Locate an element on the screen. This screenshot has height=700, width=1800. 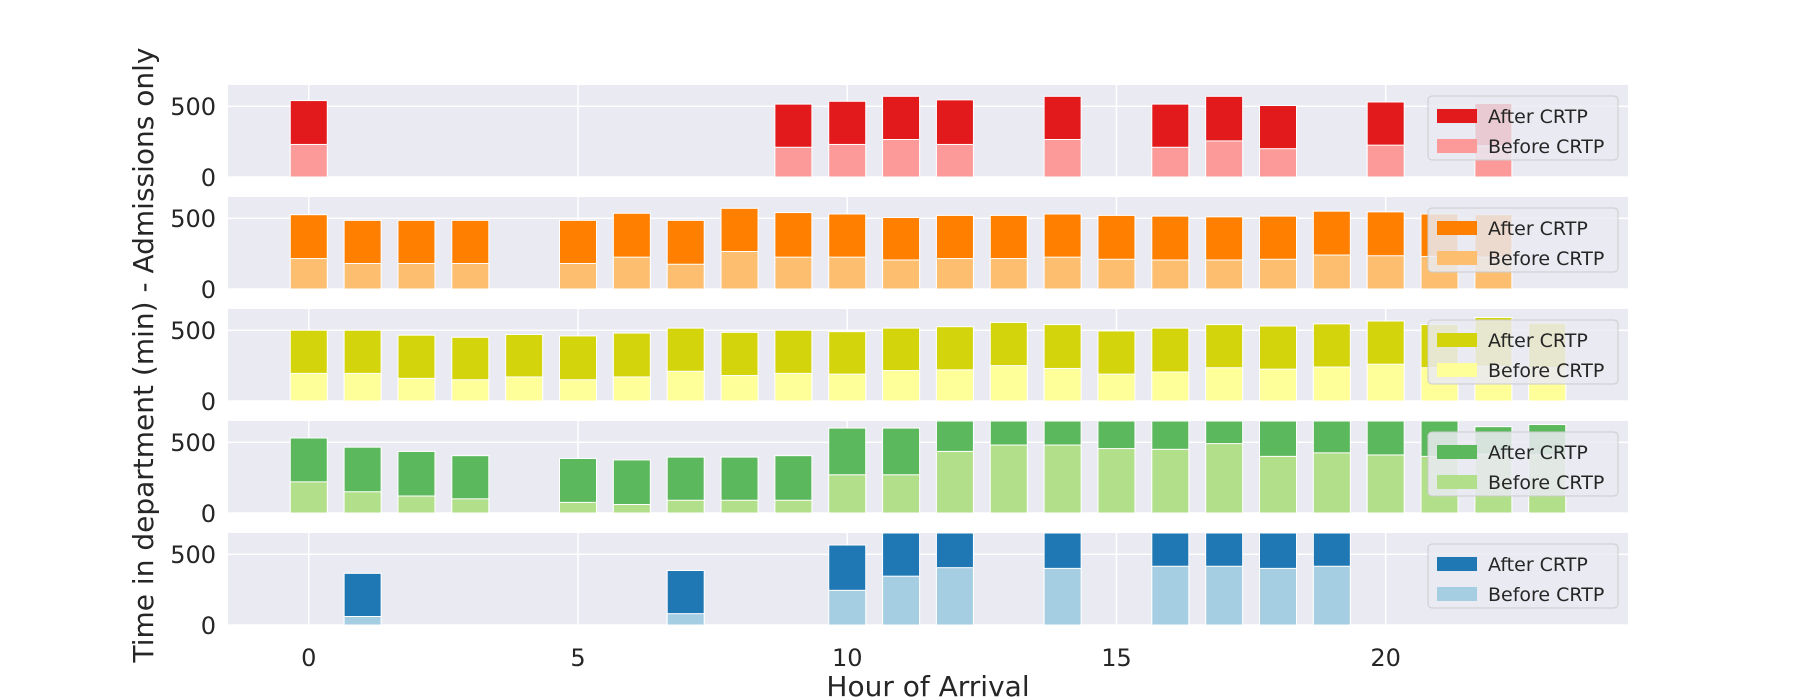
x-axis-title: Hour of Arrival is located at coordinates (927, 685).